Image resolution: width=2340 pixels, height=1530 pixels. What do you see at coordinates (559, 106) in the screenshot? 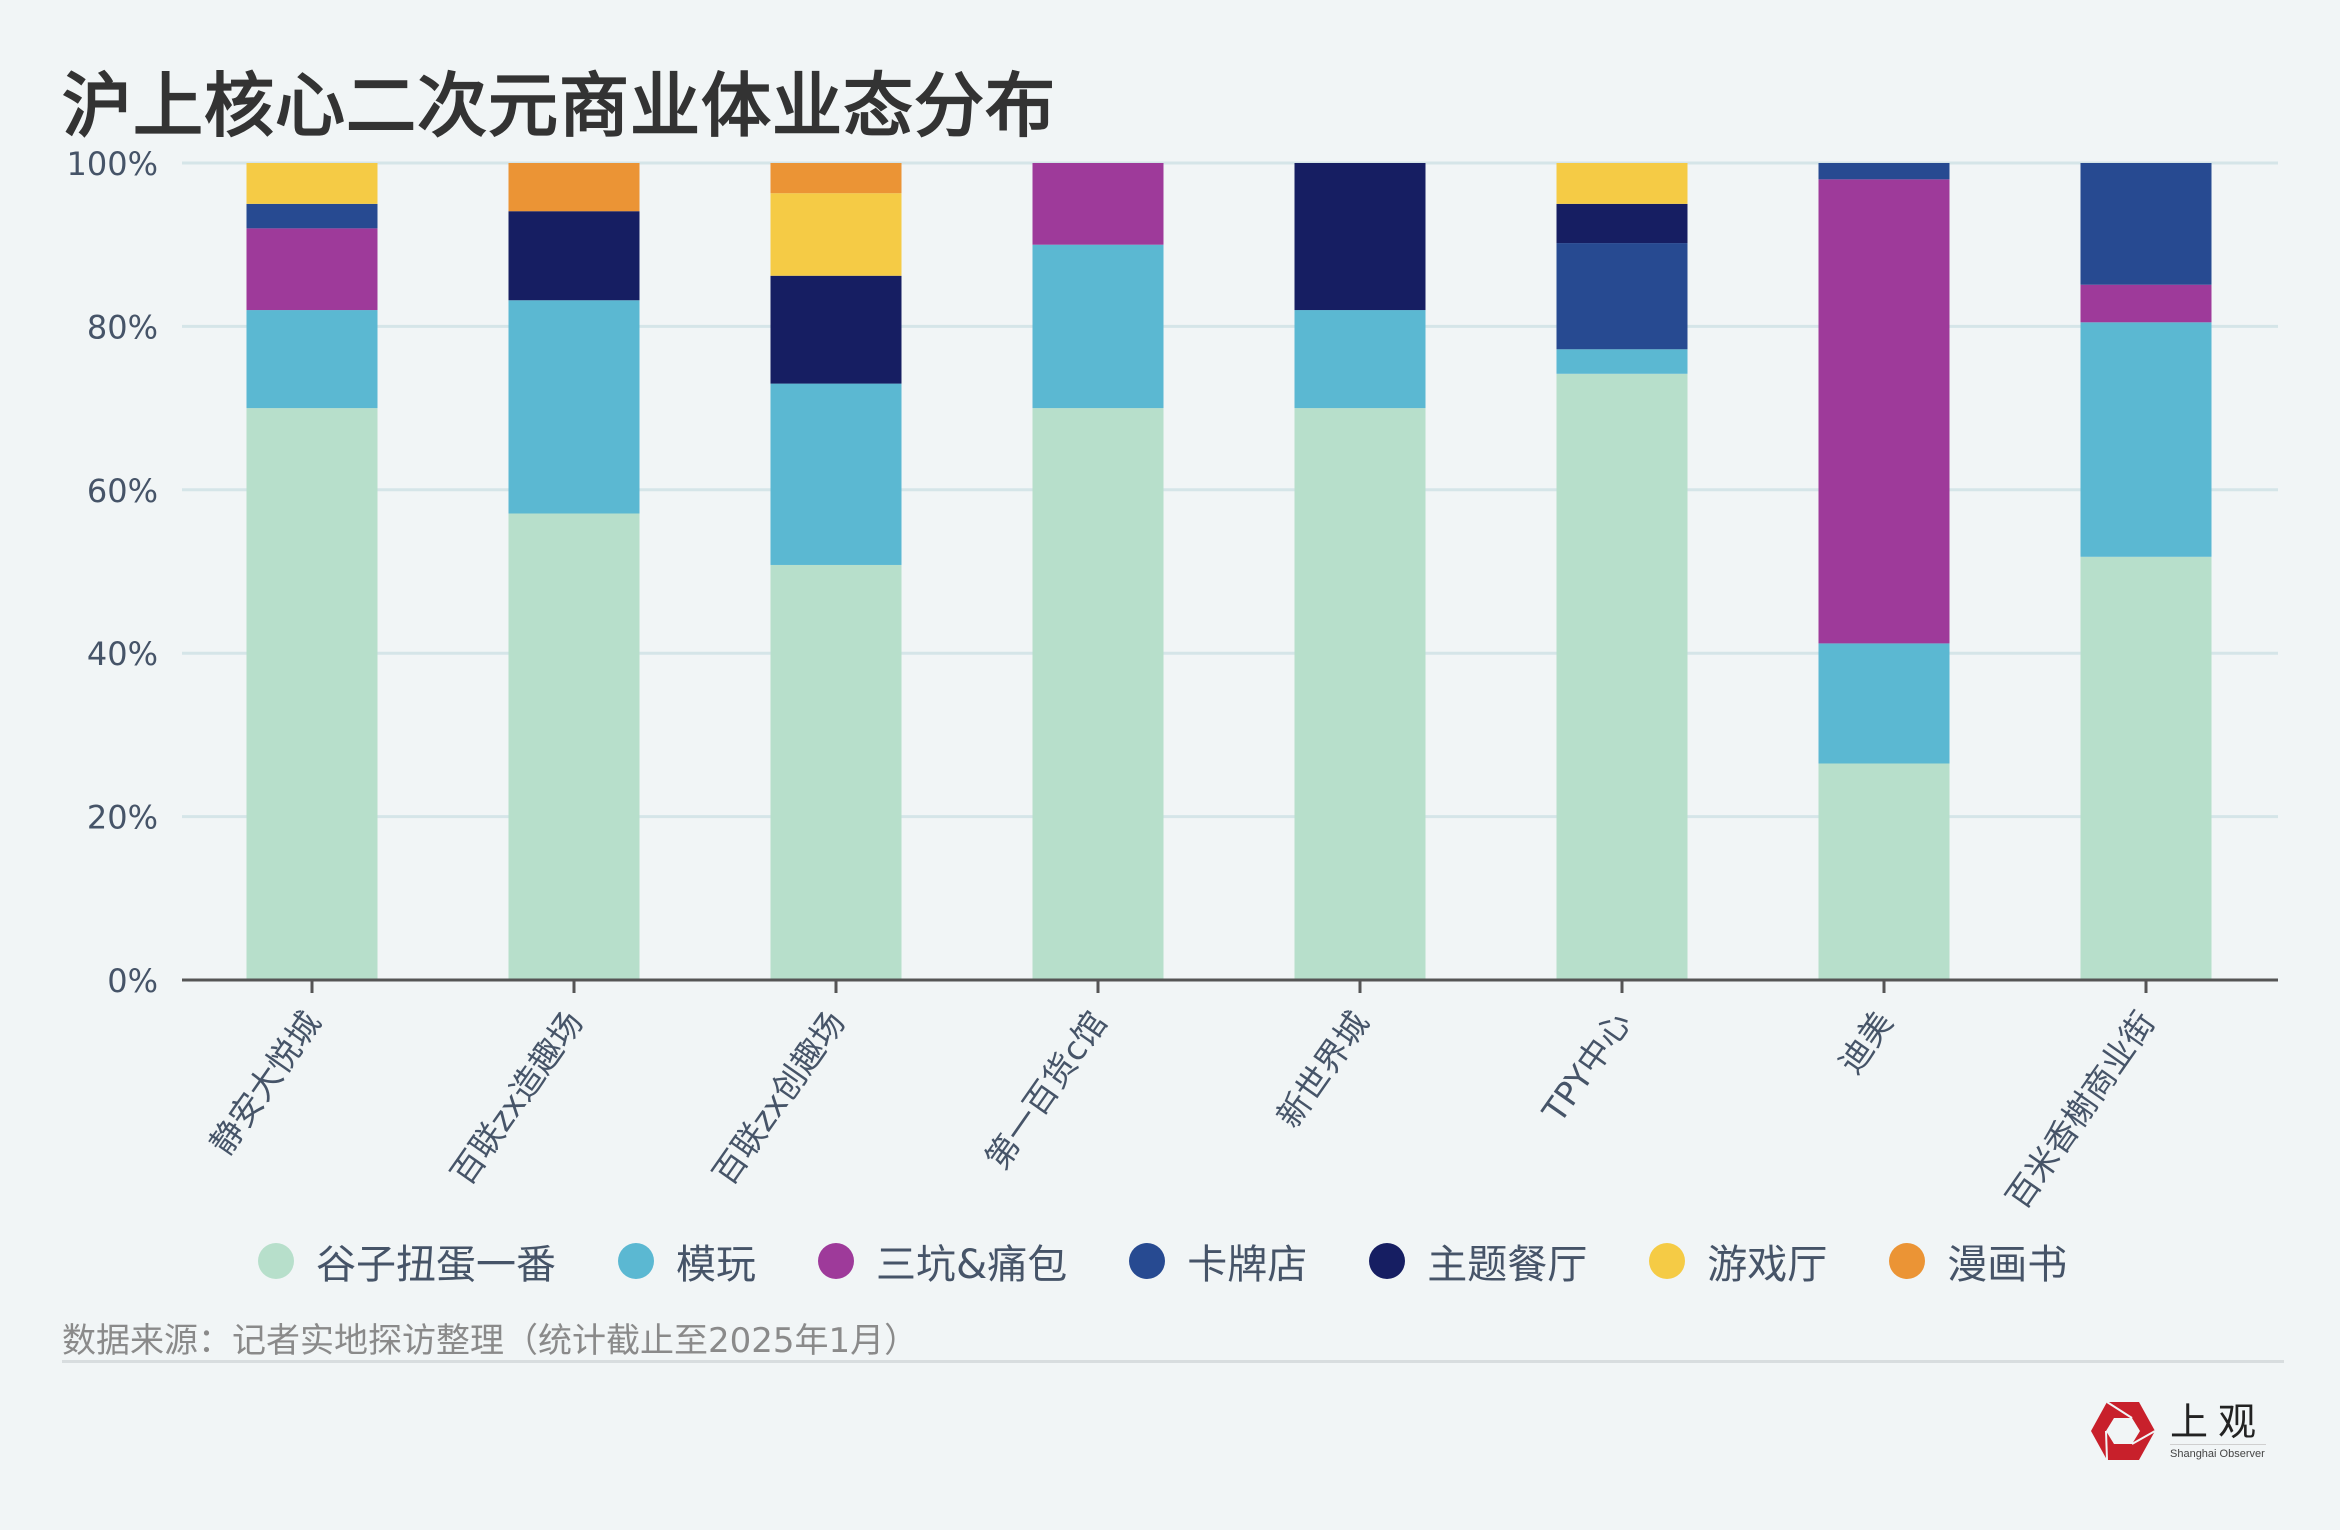
I see `chart-title: 沪上核心二次元商业体业态分布` at bounding box center [559, 106].